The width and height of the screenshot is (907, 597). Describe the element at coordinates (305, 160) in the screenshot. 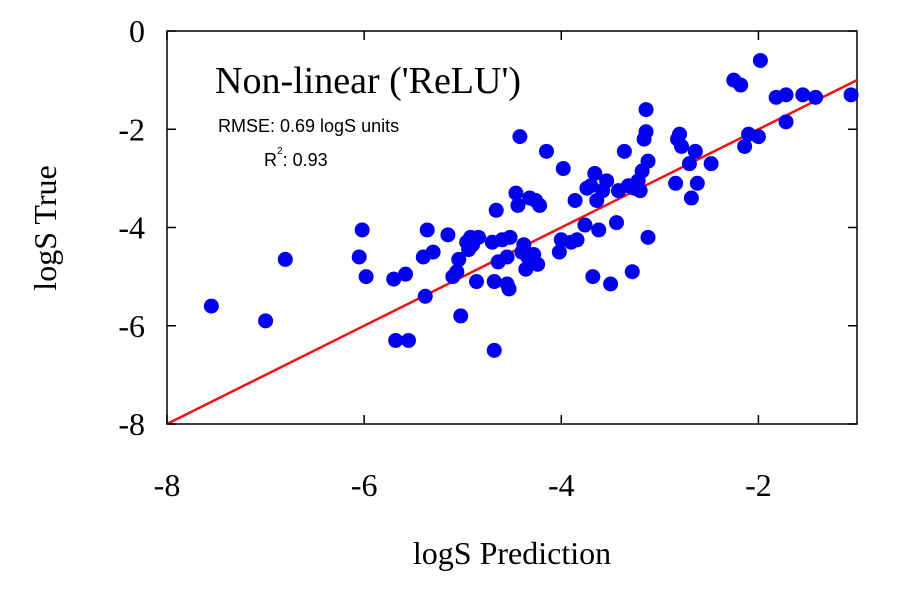

I see `r2-value: : 0.93` at that location.